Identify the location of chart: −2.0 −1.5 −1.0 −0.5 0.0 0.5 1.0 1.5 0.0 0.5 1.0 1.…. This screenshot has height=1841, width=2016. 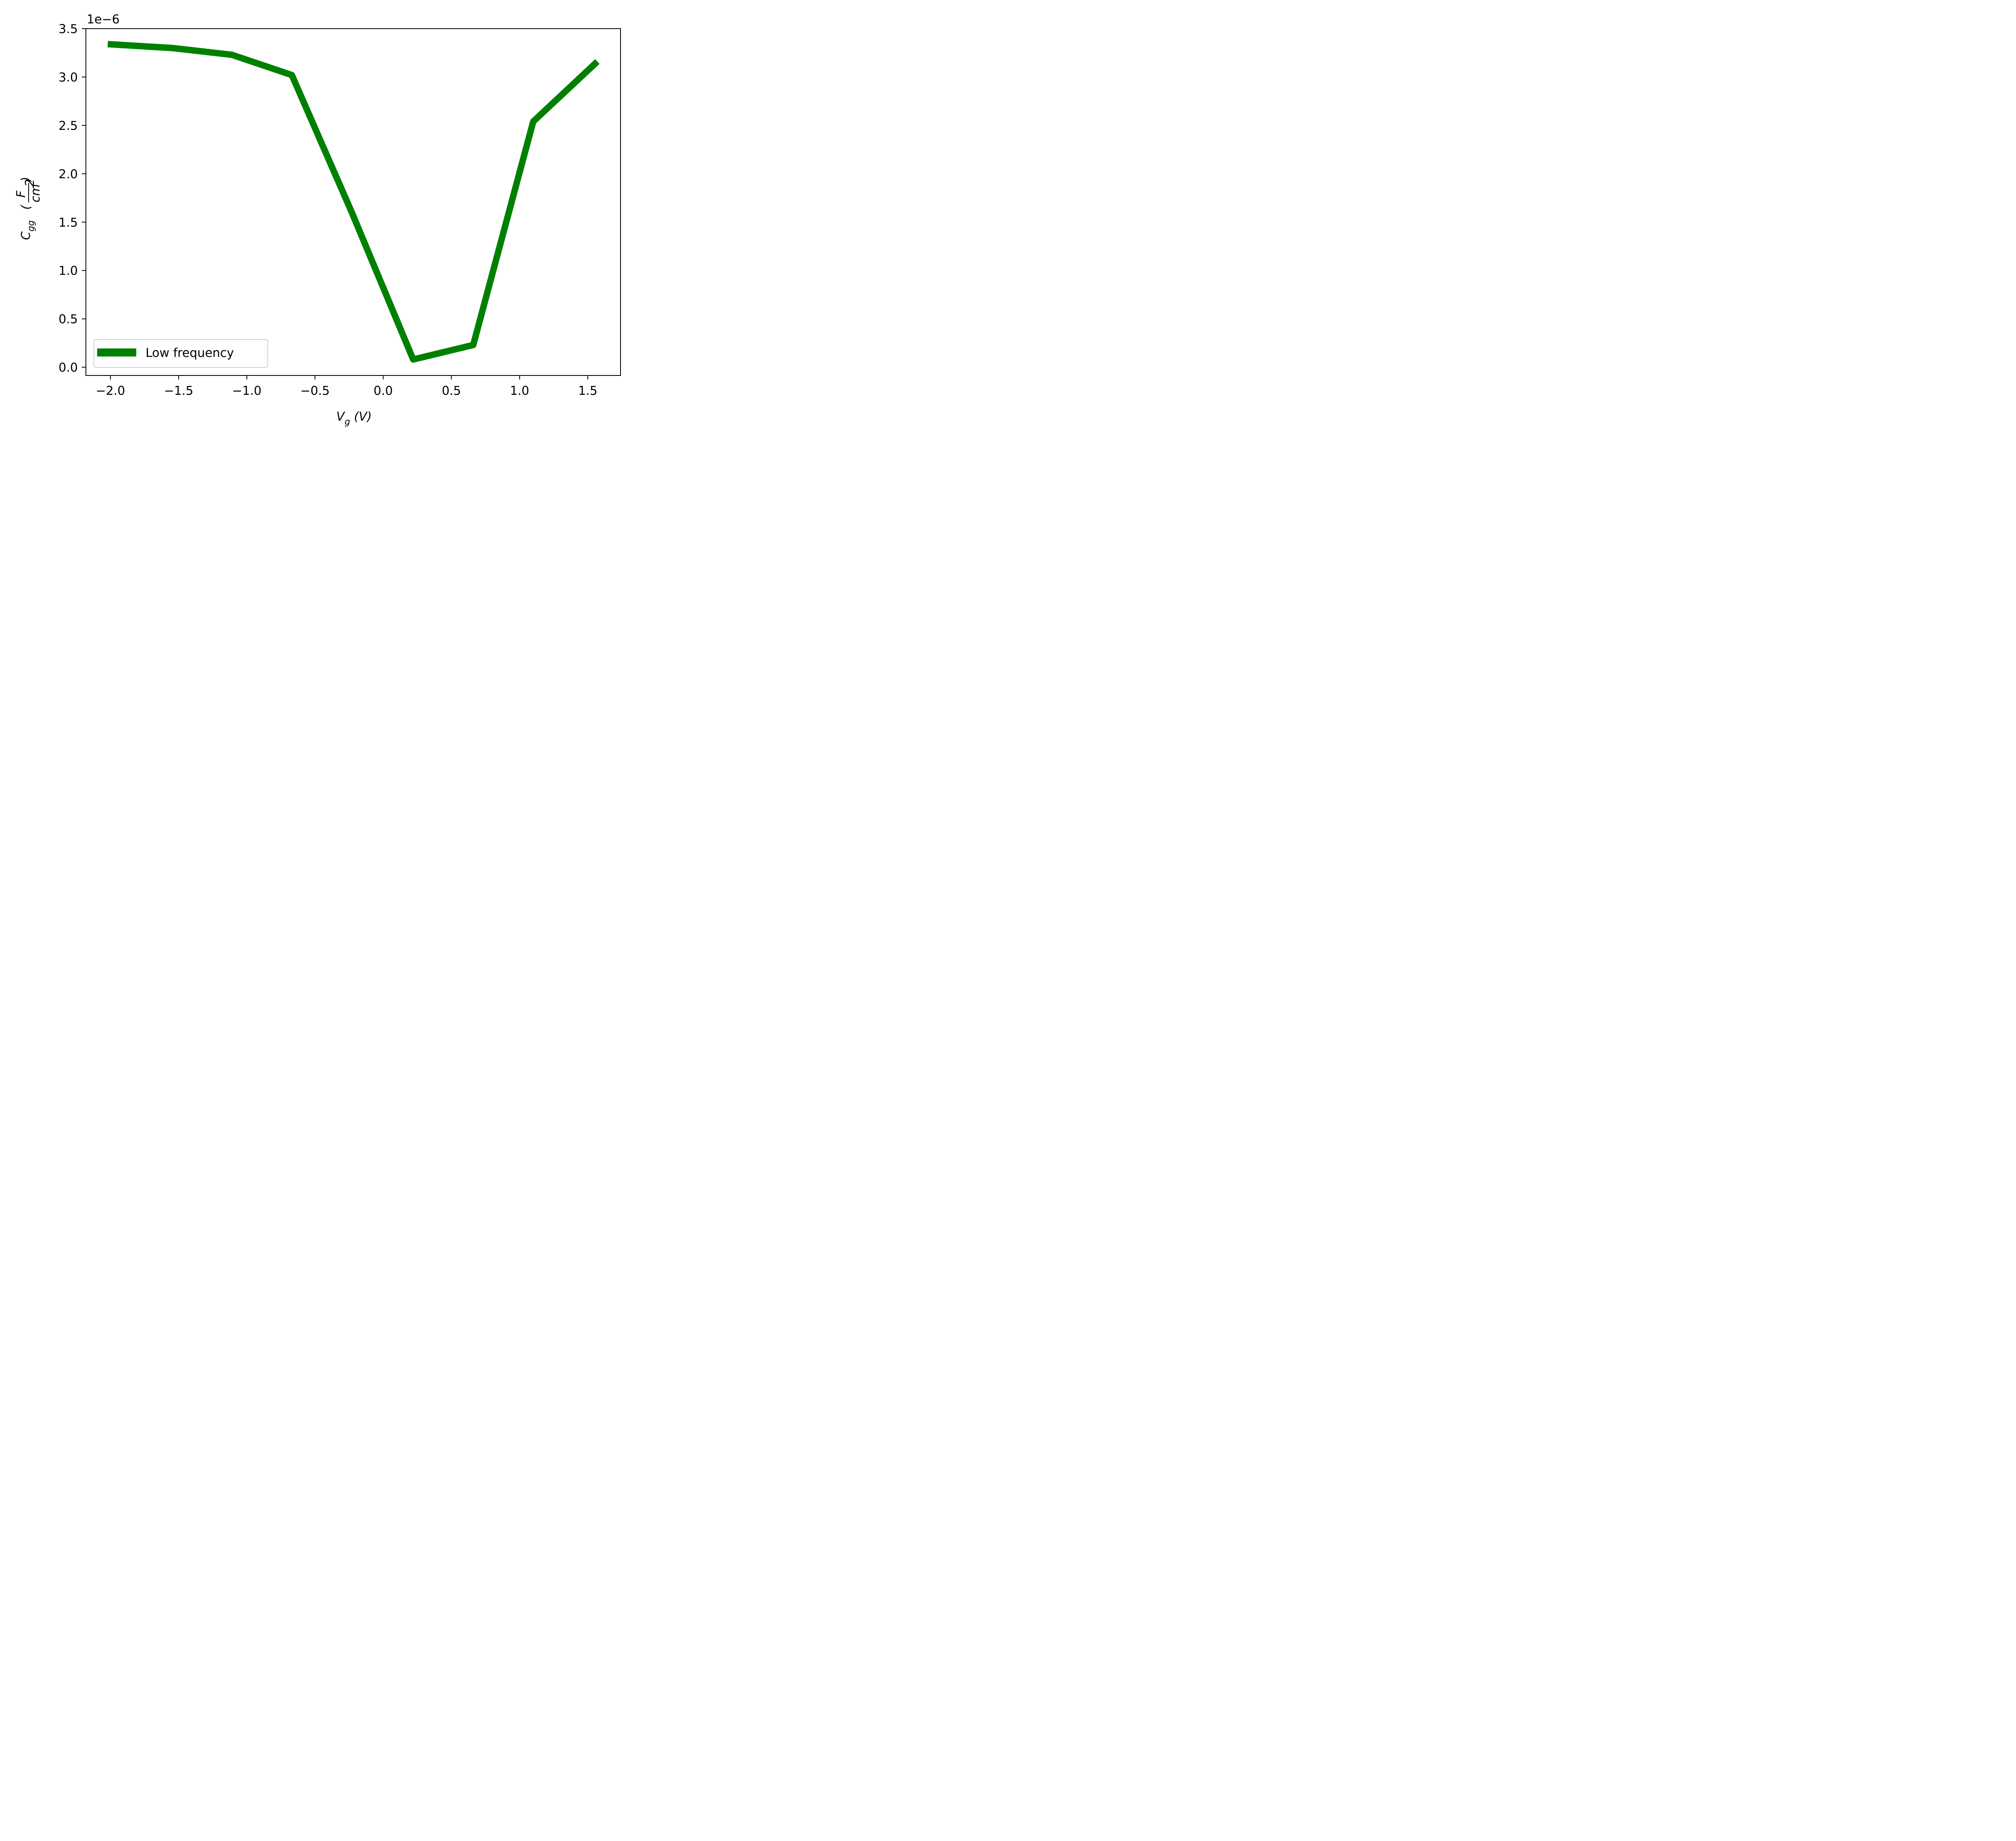
(317, 220).